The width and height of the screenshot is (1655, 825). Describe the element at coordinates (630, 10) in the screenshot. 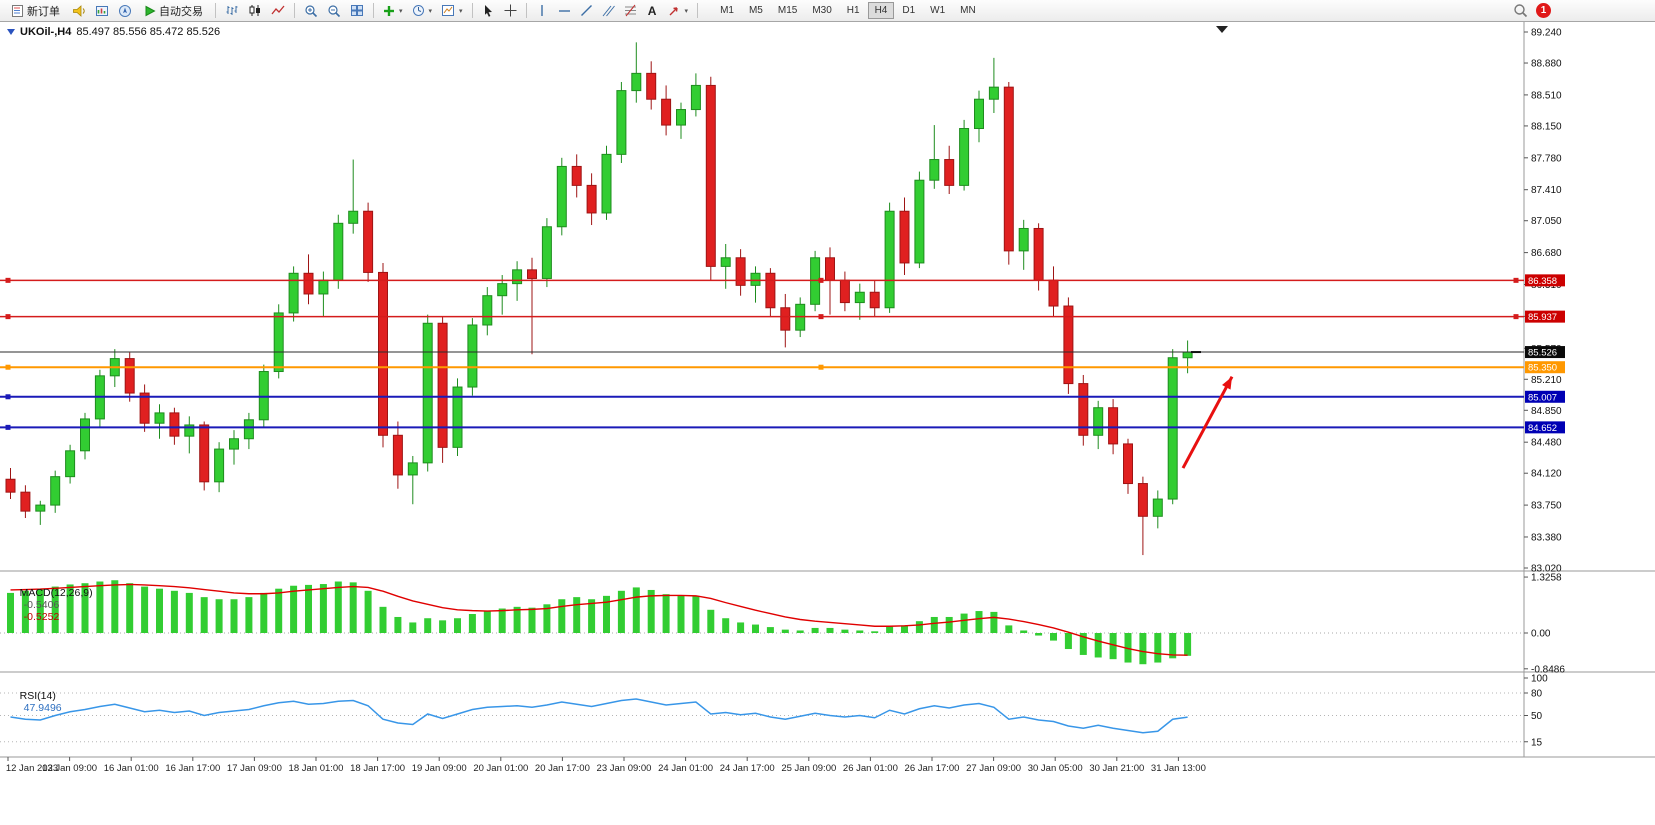

I see `fibonacci-button` at that location.